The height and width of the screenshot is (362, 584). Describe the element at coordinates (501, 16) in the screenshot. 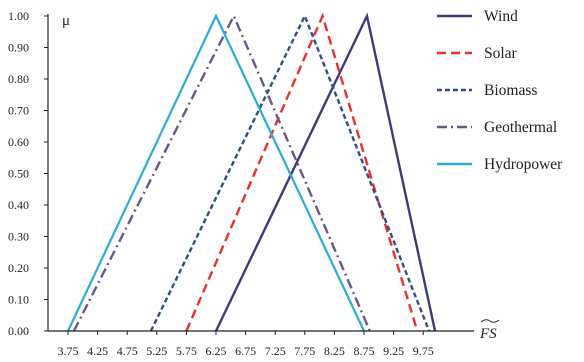

I see `legend-label-wind: Wind` at that location.